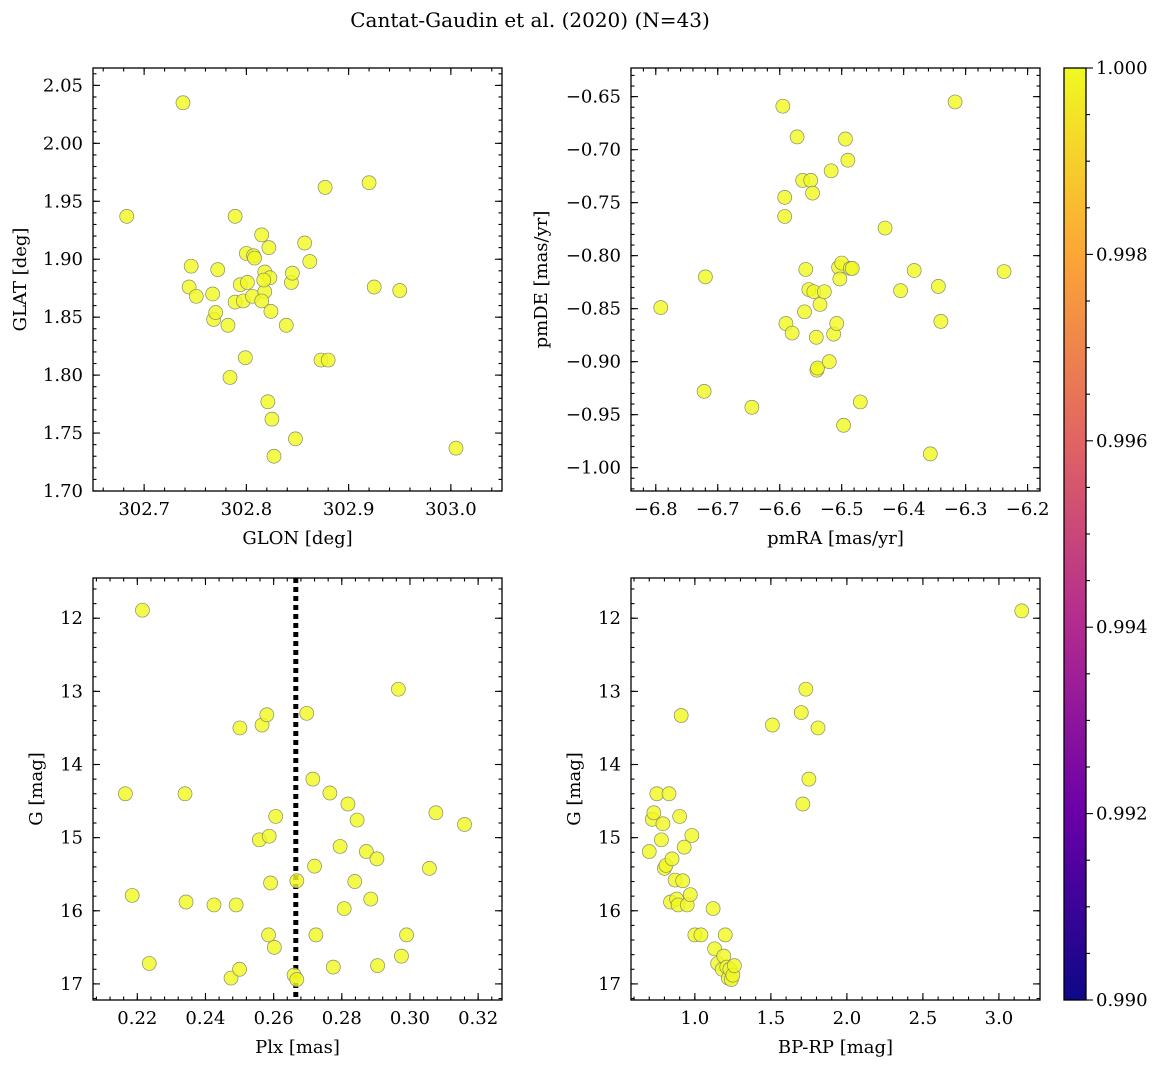  Describe the element at coordinates (695, 1018) in the screenshot. I see `x-tick-label: 1.0` at that location.